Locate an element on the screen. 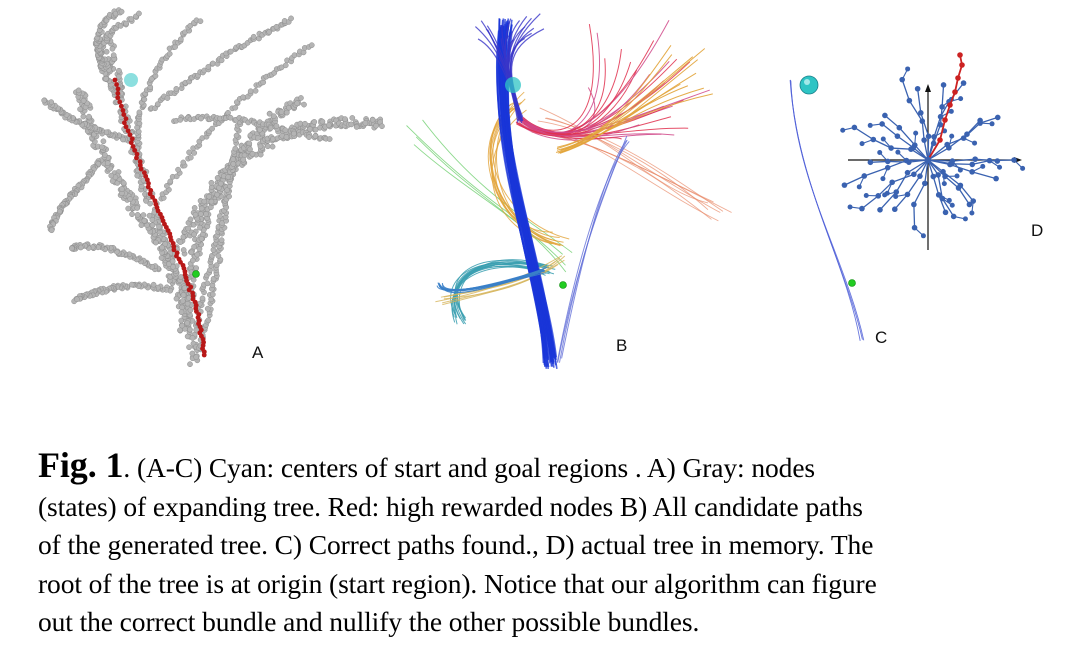 This screenshot has width=1075, height=655. y-axis-arrow is located at coordinates (928, 88).